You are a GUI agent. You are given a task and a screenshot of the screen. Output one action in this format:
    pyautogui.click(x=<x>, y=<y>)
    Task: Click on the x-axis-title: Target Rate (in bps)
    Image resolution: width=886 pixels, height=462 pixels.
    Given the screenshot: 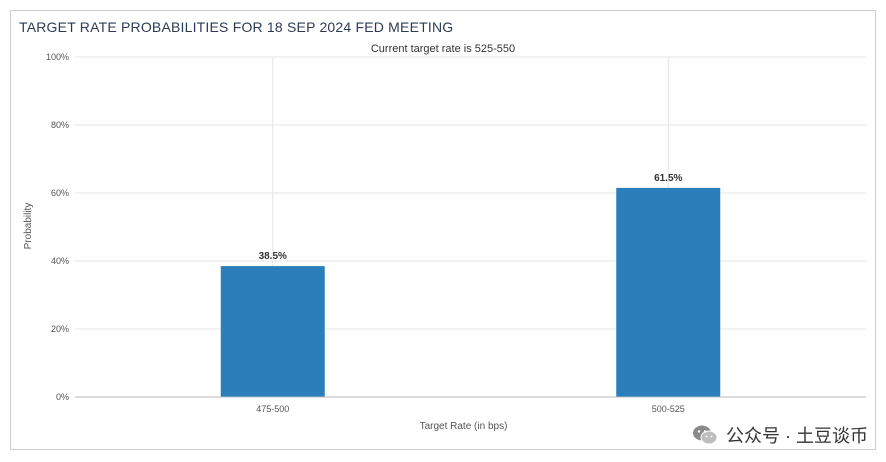 What is the action you would take?
    pyautogui.click(x=464, y=426)
    